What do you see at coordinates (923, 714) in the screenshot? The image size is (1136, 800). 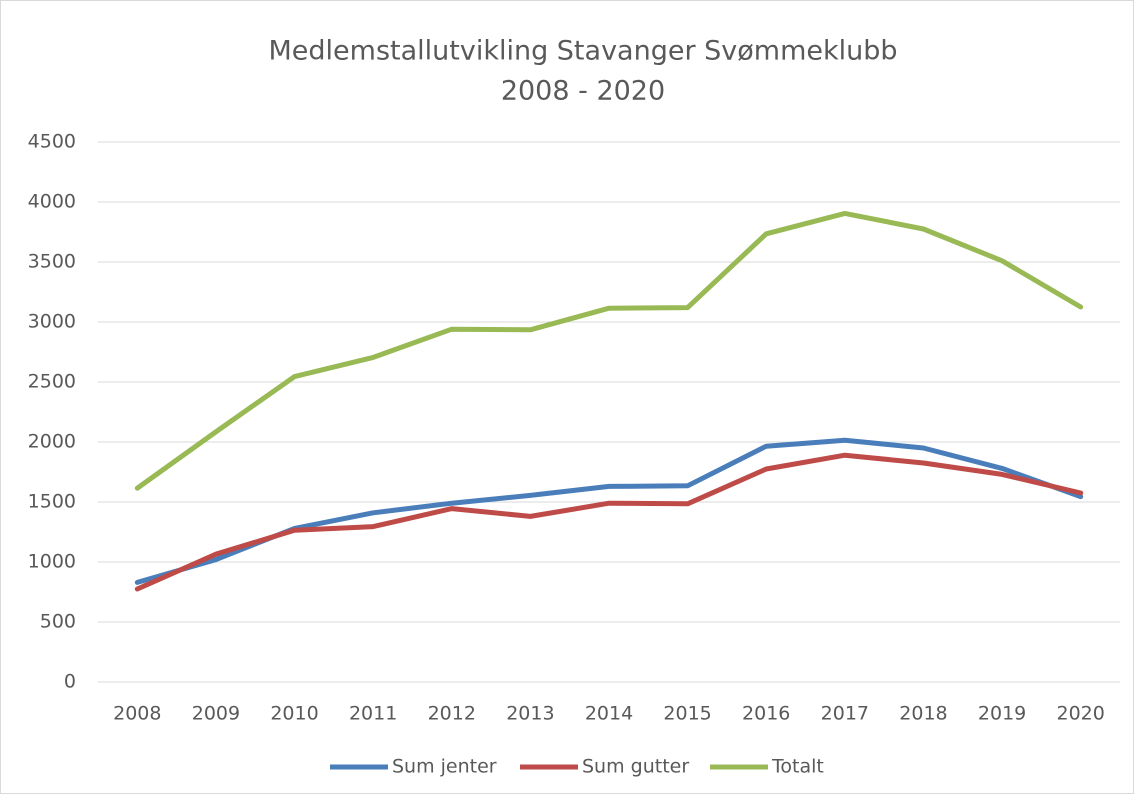 I see `x-tick-label: 2018` at bounding box center [923, 714].